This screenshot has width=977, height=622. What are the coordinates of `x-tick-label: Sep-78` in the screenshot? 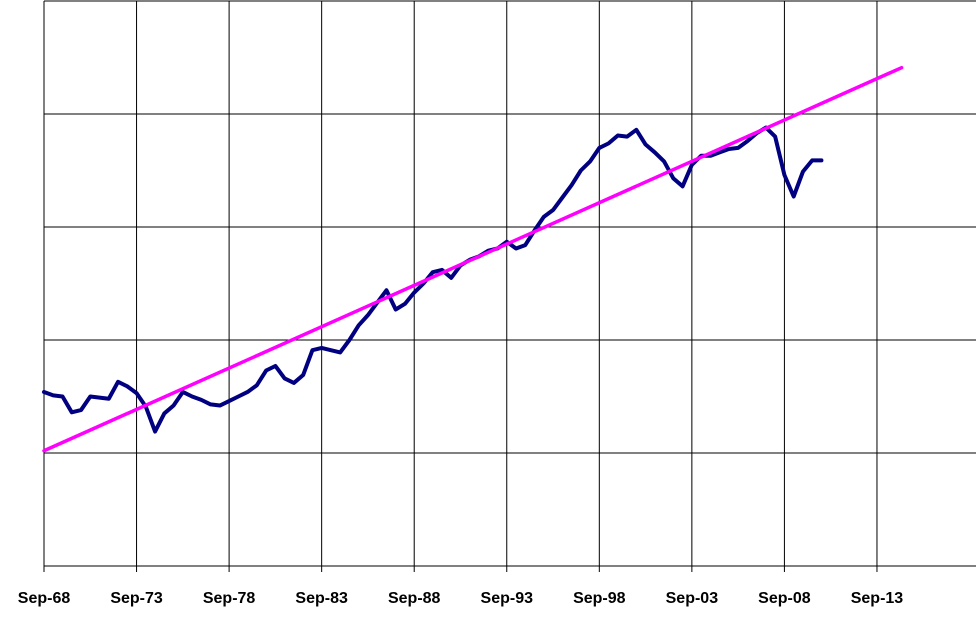 It's located at (229, 598).